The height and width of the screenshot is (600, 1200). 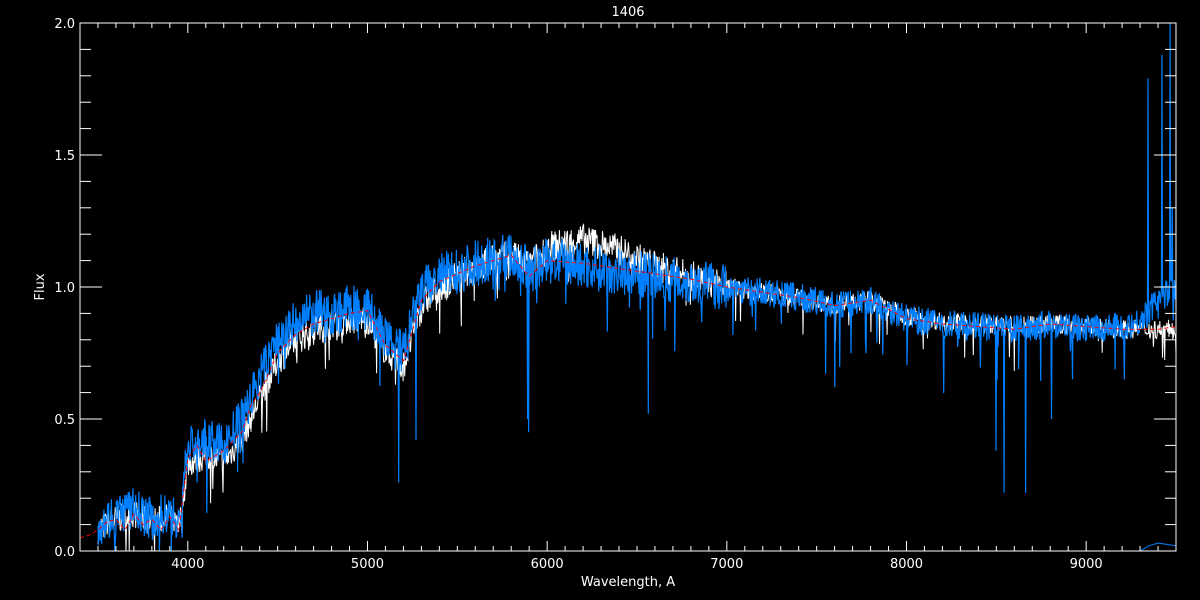 I want to click on y-tick-label: 2.0, so click(x=64, y=24).